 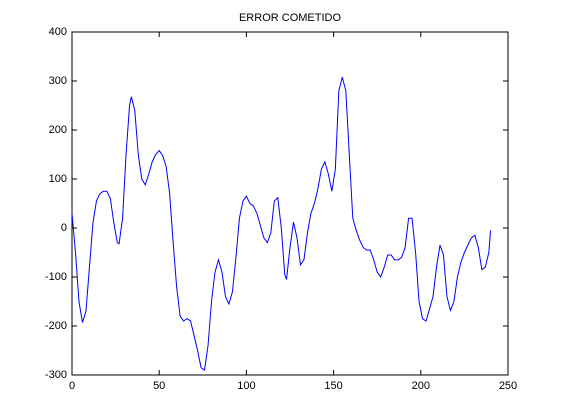 I want to click on x-tick-label: 50, so click(x=159, y=386).